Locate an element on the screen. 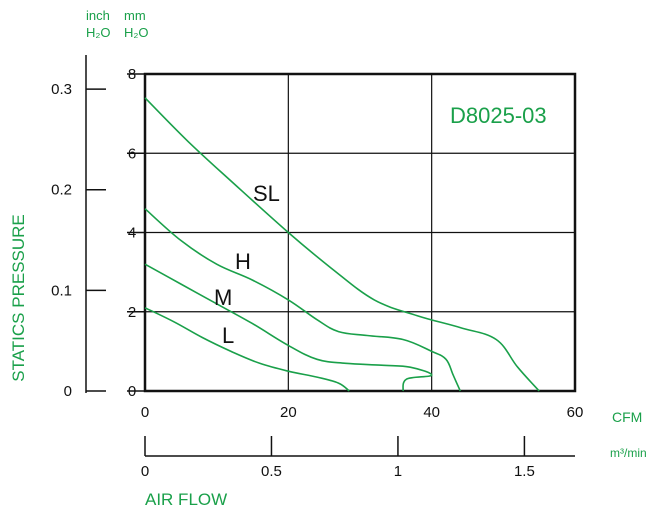  x-axis-title: AIR FLOW is located at coordinates (186, 499).